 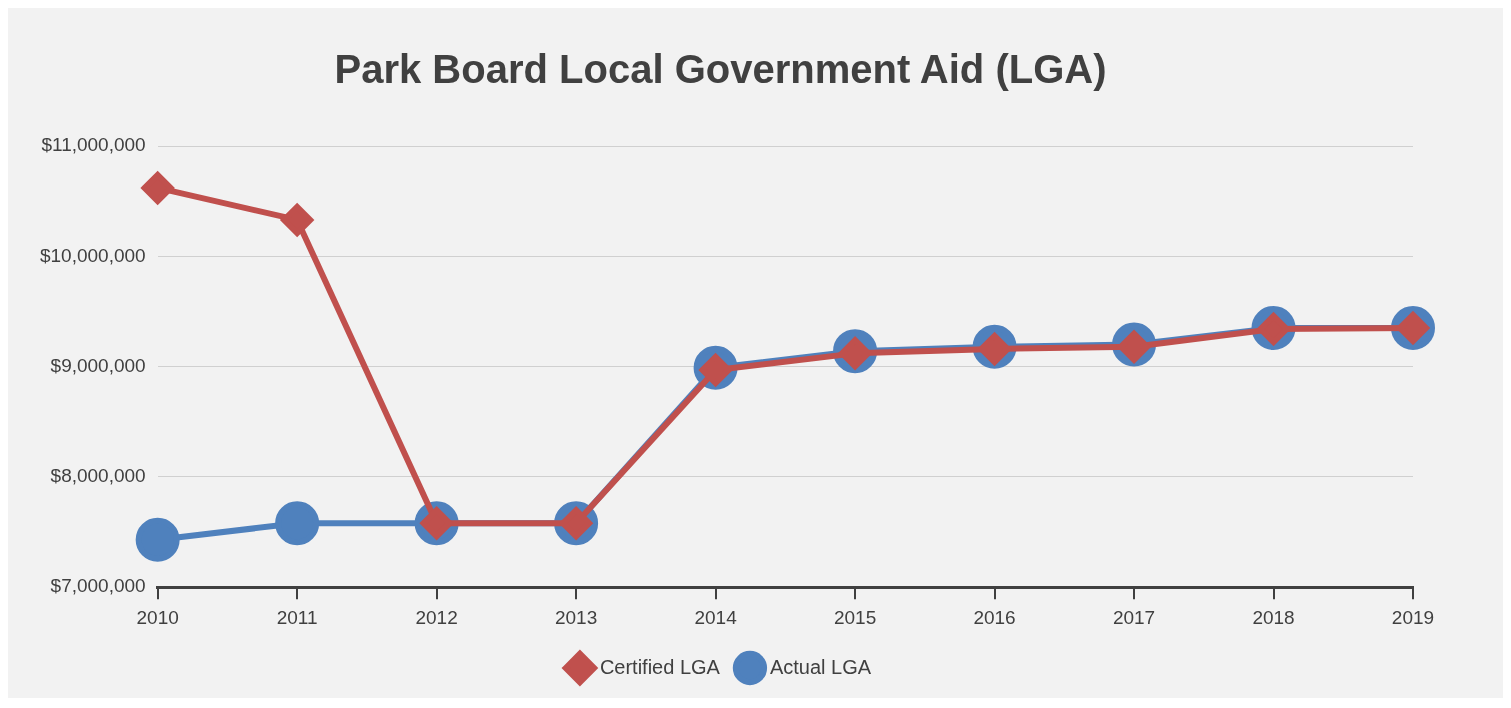 What do you see at coordinates (1134, 617) in the screenshot?
I see `x-tick-label: 2017` at bounding box center [1134, 617].